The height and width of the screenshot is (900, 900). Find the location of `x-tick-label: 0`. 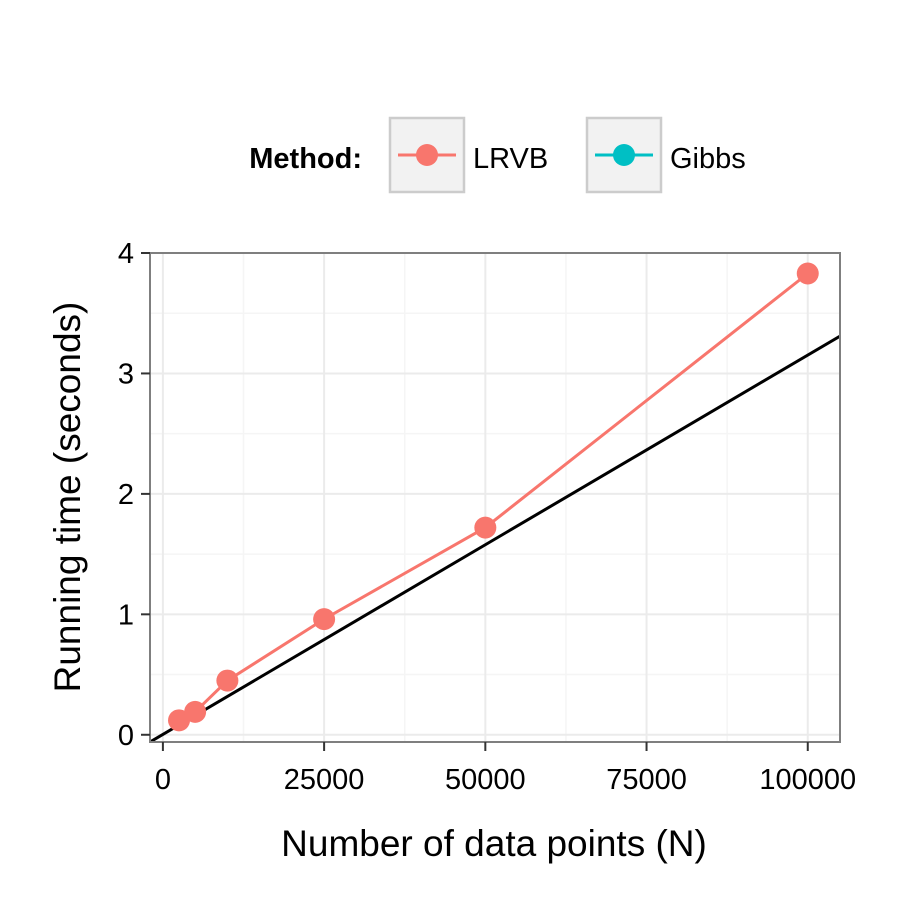

x-tick-label: 0 is located at coordinates (163, 780).